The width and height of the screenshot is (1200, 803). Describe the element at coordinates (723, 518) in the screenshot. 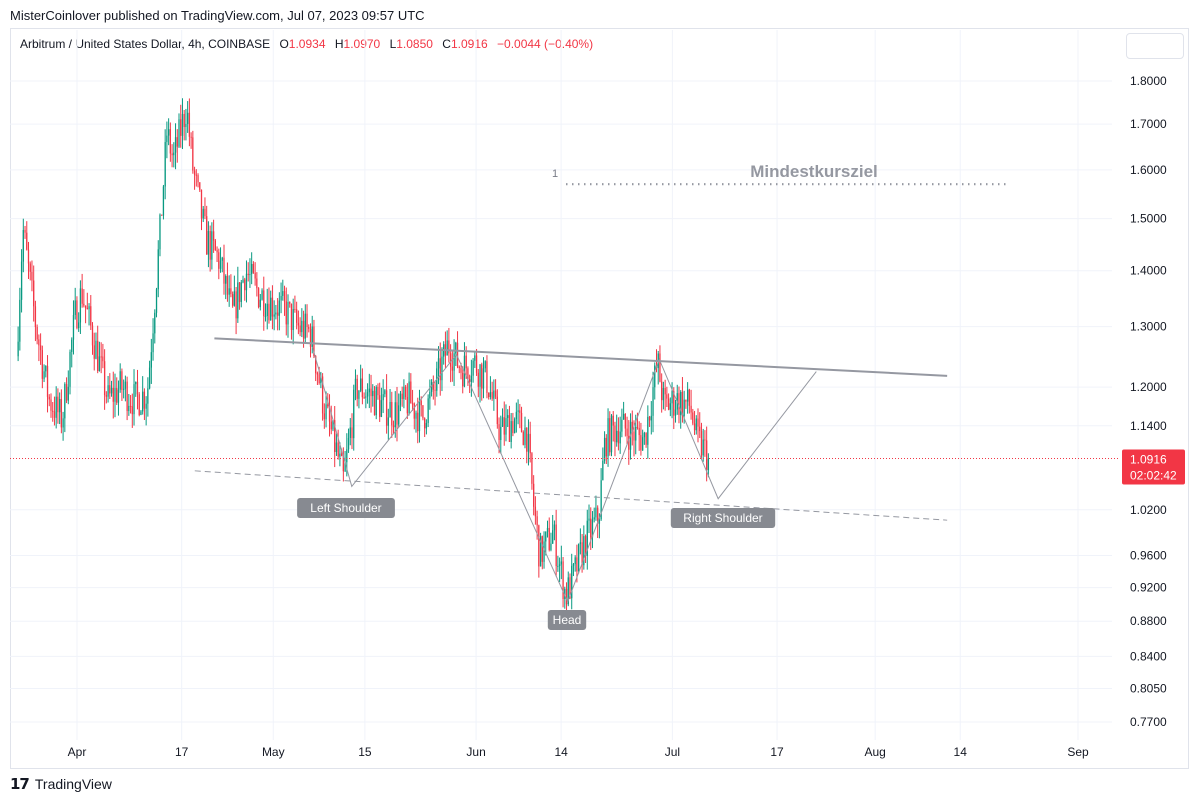

I see `right-shoulder-label-badge` at that location.